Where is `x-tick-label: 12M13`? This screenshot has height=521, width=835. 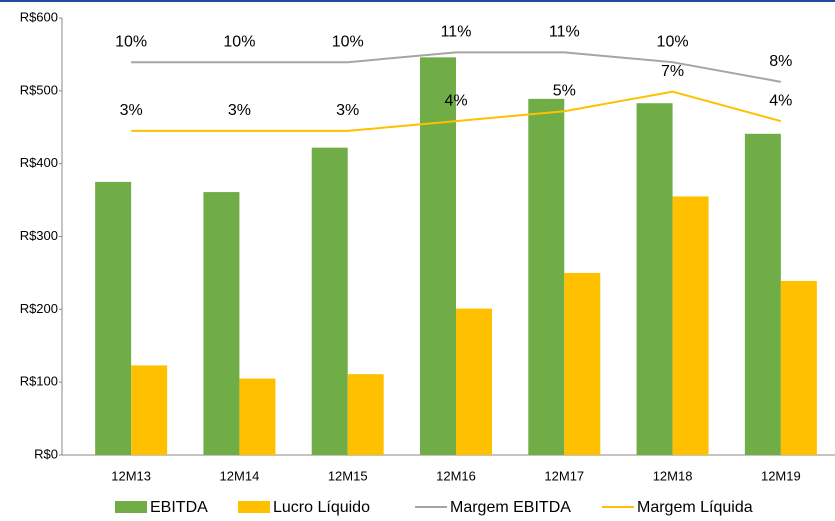
x-tick-label: 12M13 is located at coordinates (131, 475).